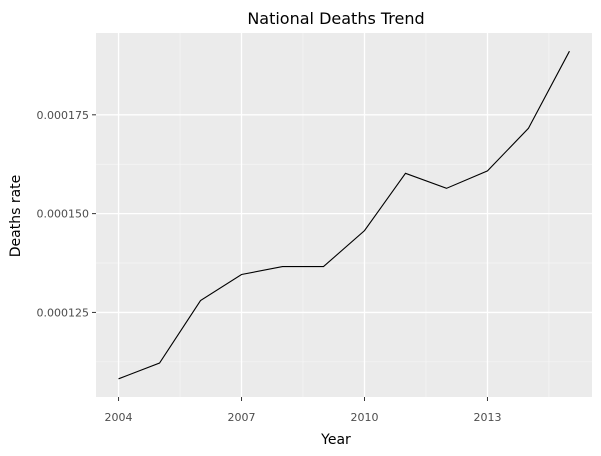 This screenshot has height=456, width=601. What do you see at coordinates (63, 312) in the screenshot?
I see `y-tick-label: 0.000125` at bounding box center [63, 312].